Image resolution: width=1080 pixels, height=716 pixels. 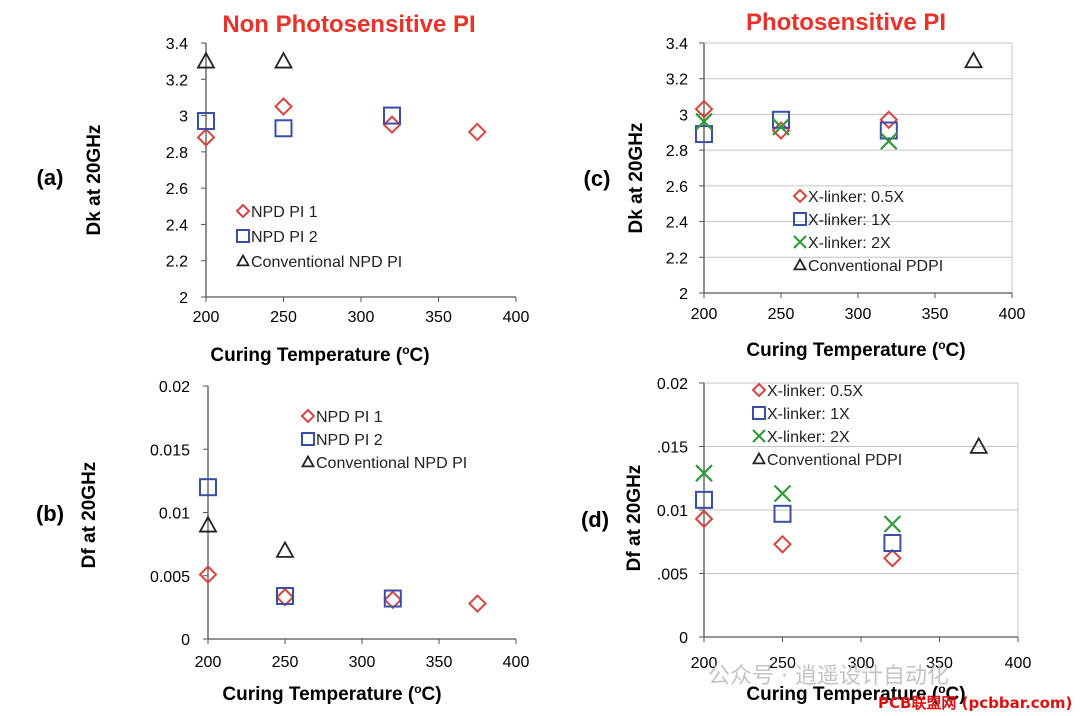 I want to click on y-tick-label: 0.015, so click(x=170, y=450).